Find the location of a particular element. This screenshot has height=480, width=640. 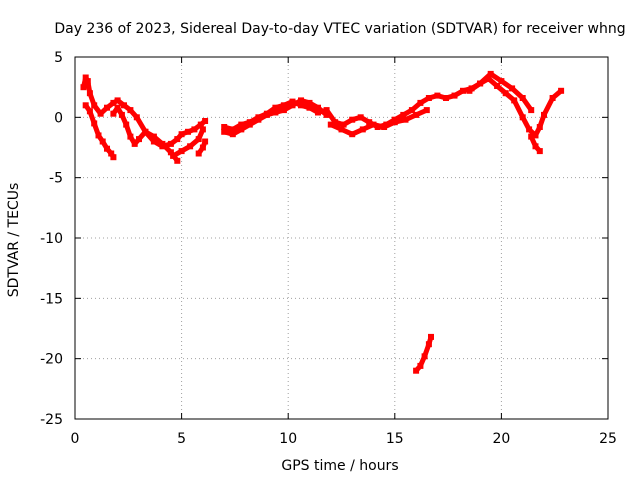

x-tick-label: 0 is located at coordinates (75, 439).